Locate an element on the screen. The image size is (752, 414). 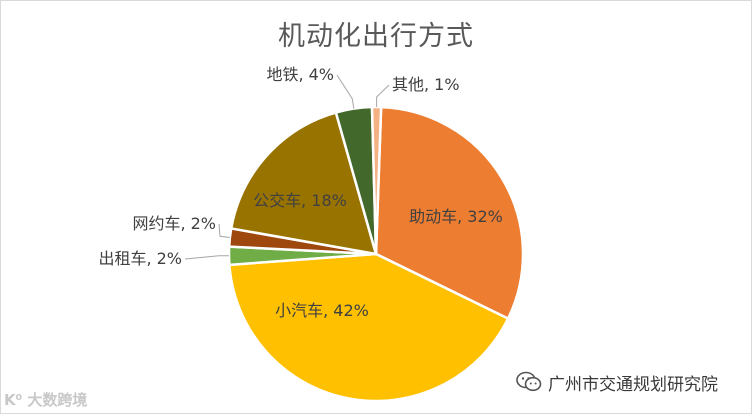
watermark-left: K⁰ 大数跨境 is located at coordinates (46, 400).